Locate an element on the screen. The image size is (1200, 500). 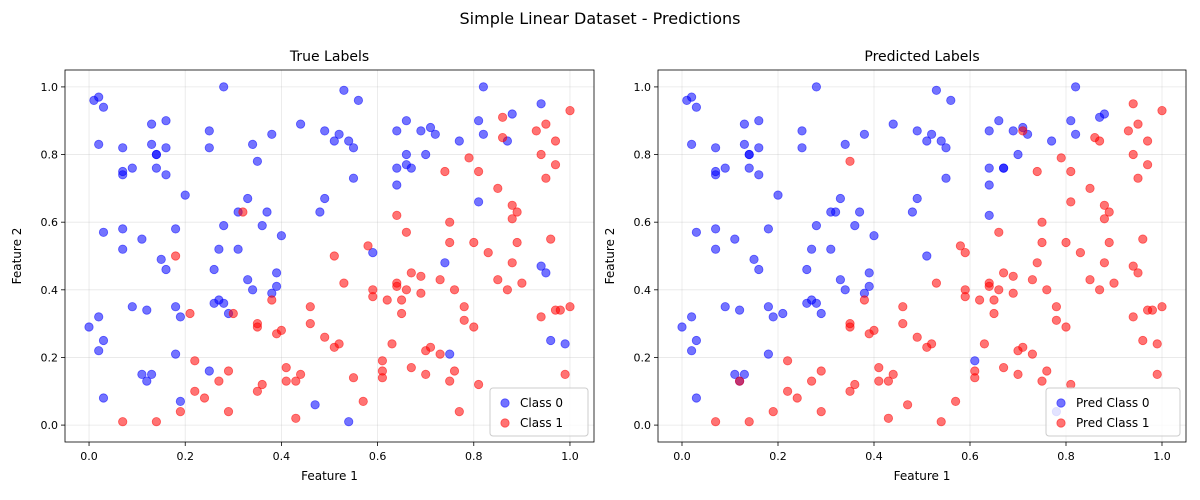
x-tick-label: 0.2 is located at coordinates (778, 456).